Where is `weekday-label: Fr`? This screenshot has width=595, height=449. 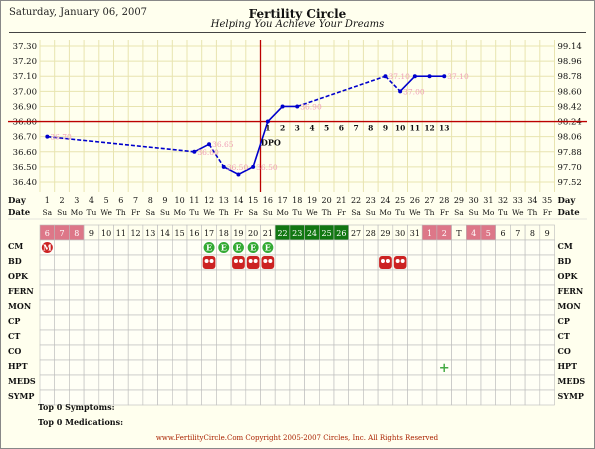 weekday-label: Fr is located at coordinates (238, 212).